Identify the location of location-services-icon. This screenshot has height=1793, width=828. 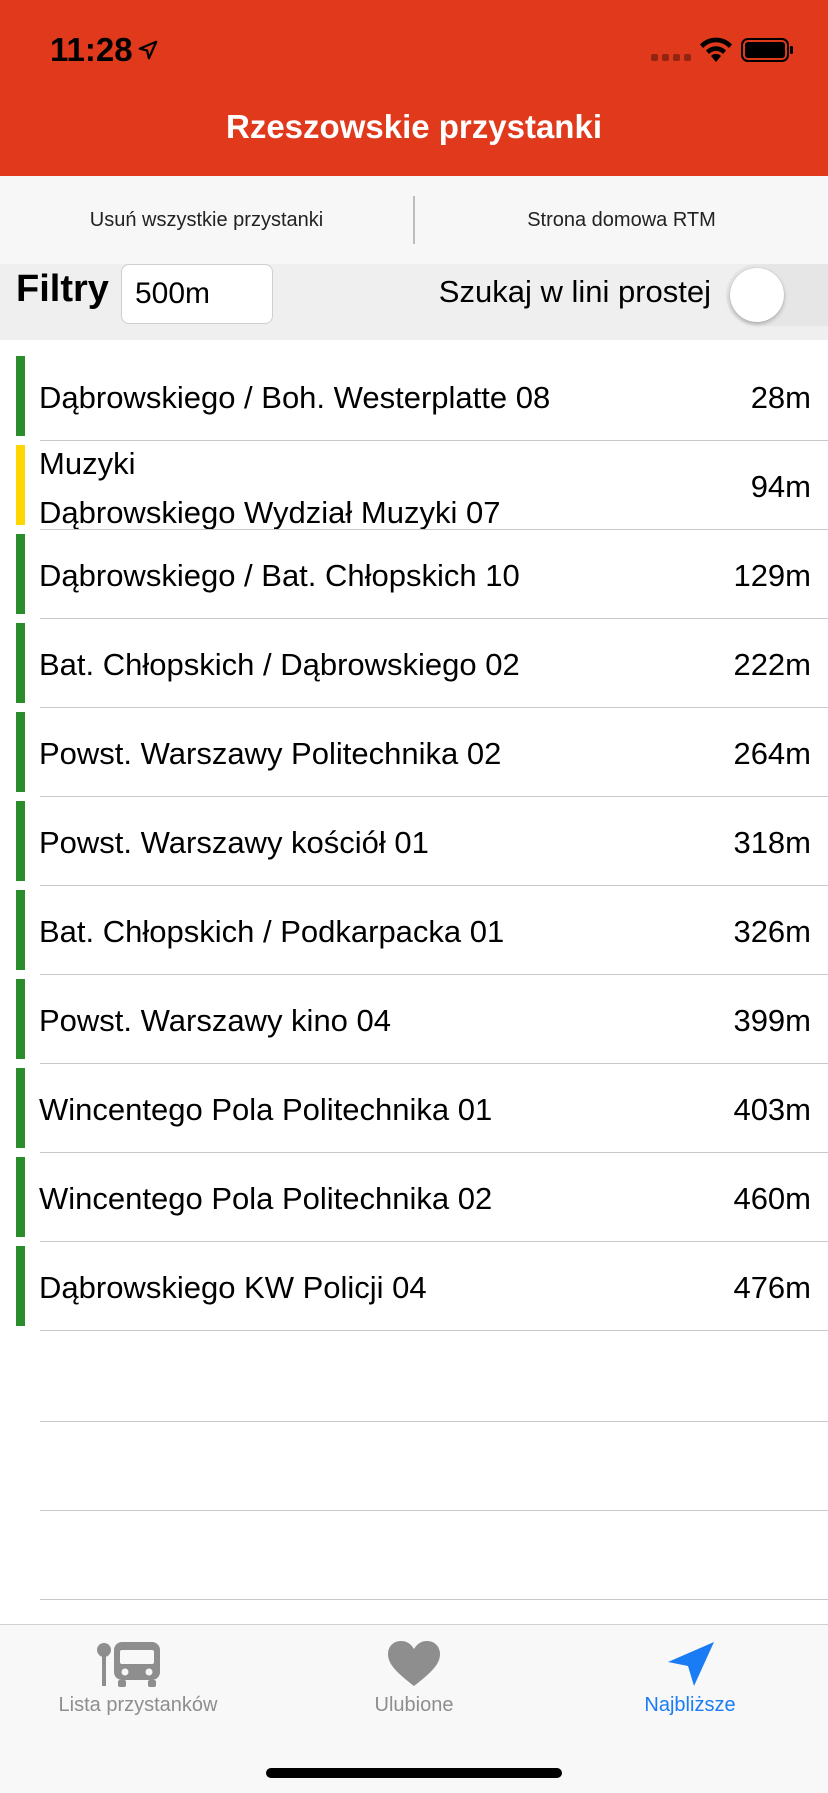
(147, 50).